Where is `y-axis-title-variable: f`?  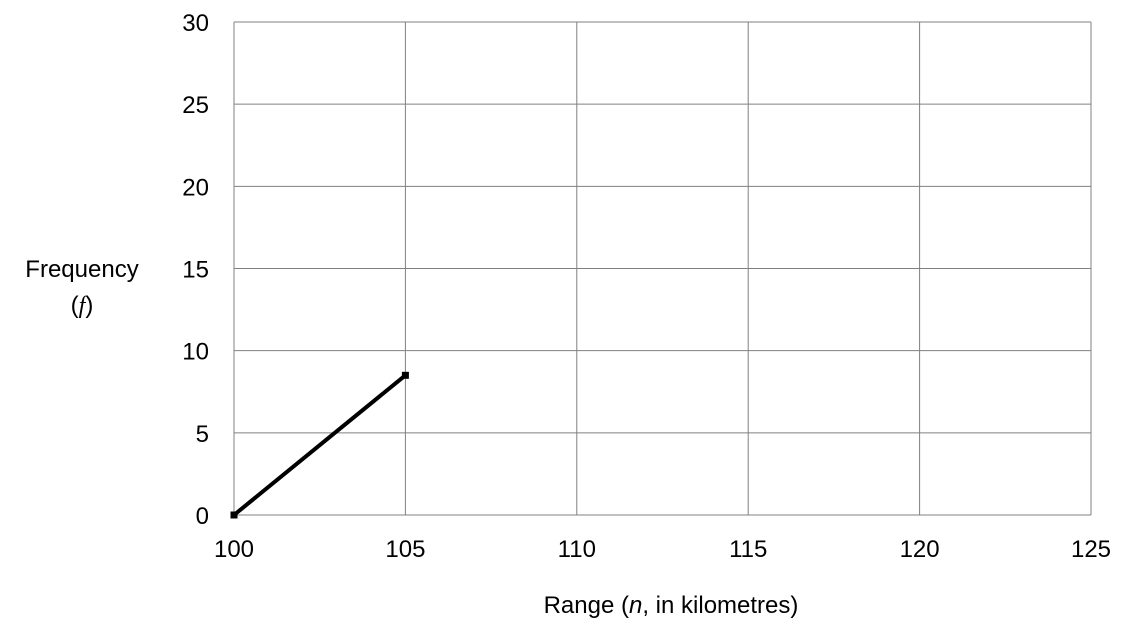 y-axis-title-variable: f is located at coordinates (84, 306).